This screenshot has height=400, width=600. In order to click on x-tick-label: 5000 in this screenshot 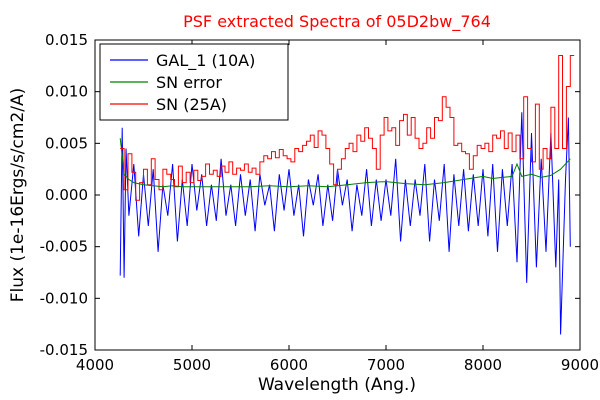, I will do `click(192, 365)`.